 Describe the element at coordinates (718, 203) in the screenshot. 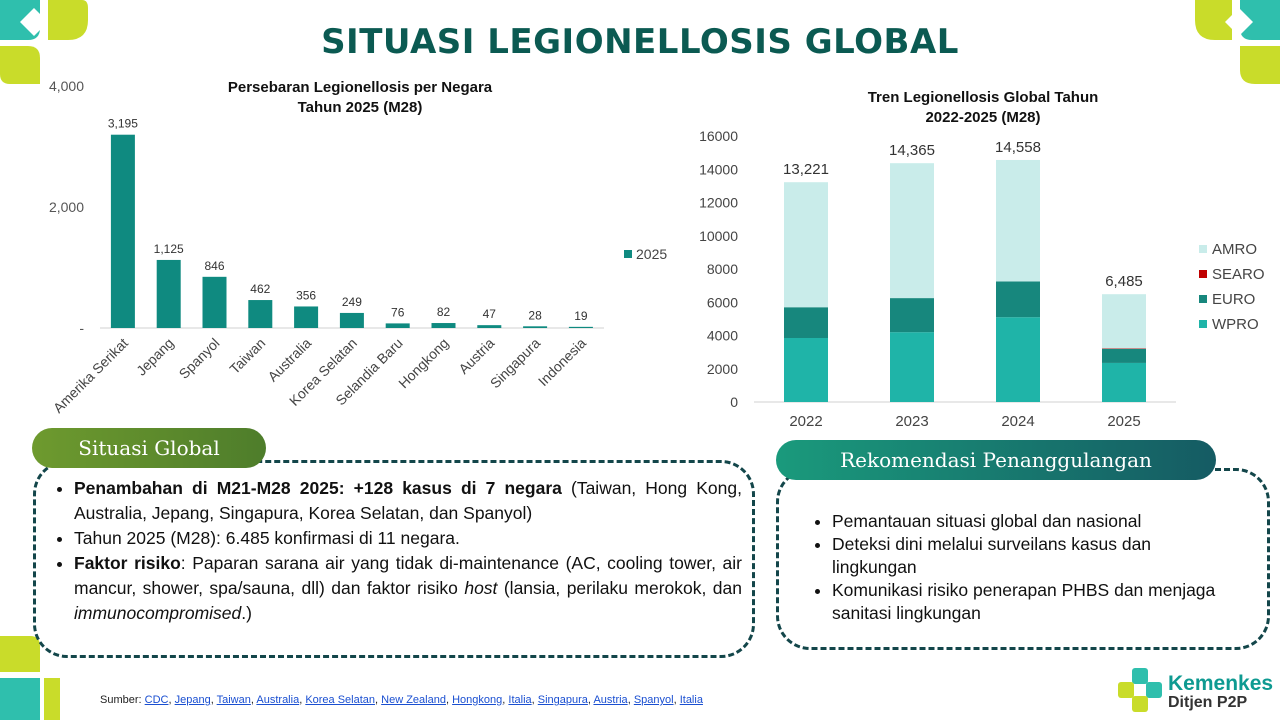

I see `y-tick-label: 12000` at that location.